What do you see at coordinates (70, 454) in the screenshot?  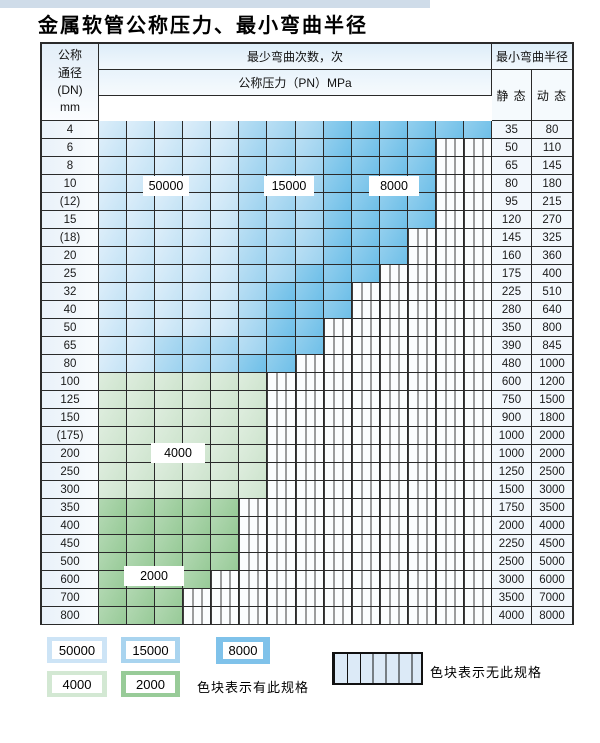 I see `dn-cell: 200` at bounding box center [70, 454].